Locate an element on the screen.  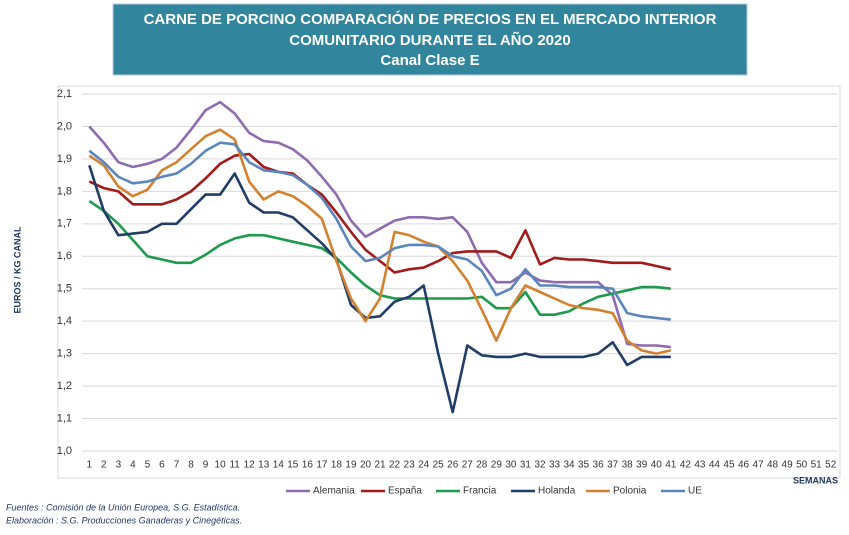
y-tick-label: 1,7 is located at coordinates (64, 224).